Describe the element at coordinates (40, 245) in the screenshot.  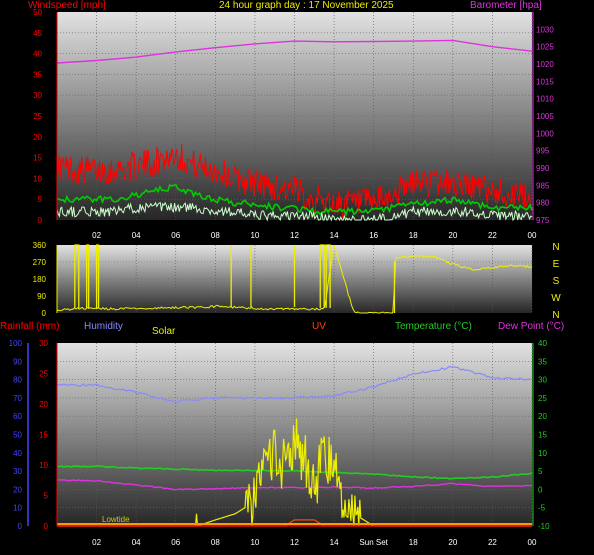
I see `direction-y-tick-label: 360` at that location.